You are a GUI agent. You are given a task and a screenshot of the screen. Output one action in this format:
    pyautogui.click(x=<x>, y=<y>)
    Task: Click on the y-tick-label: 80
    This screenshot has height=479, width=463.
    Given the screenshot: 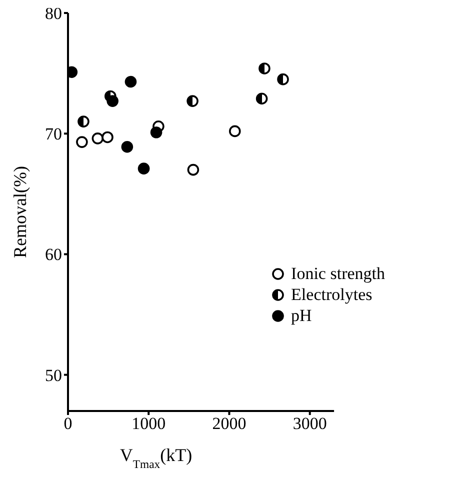 What is the action you would take?
    pyautogui.click(x=53, y=14)
    